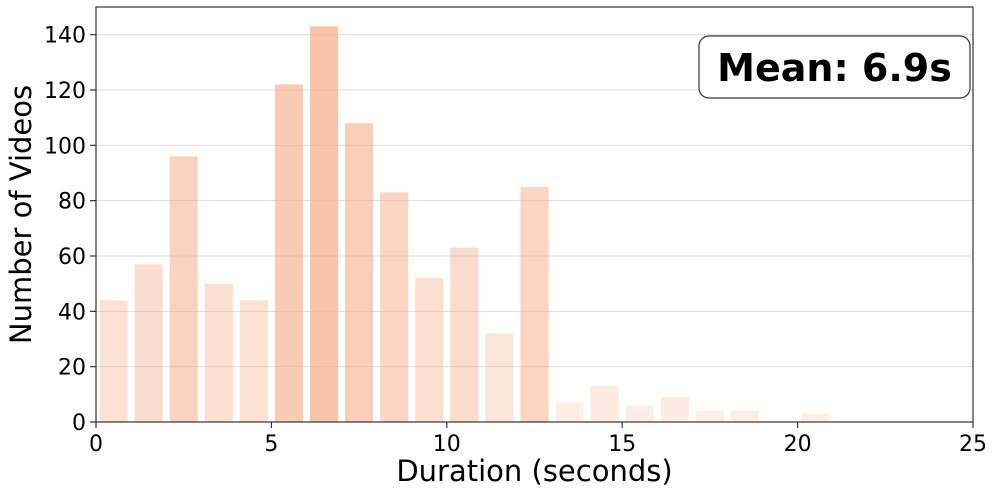 The width and height of the screenshot is (997, 499). What do you see at coordinates (72, 312) in the screenshot?
I see `y-tick-label: 40` at bounding box center [72, 312].